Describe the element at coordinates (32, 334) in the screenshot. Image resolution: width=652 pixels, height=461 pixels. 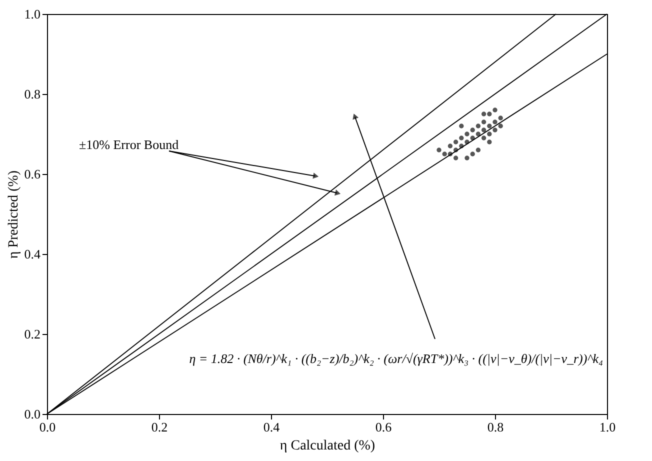
I see `y-tick-label: 0.2` at that location.